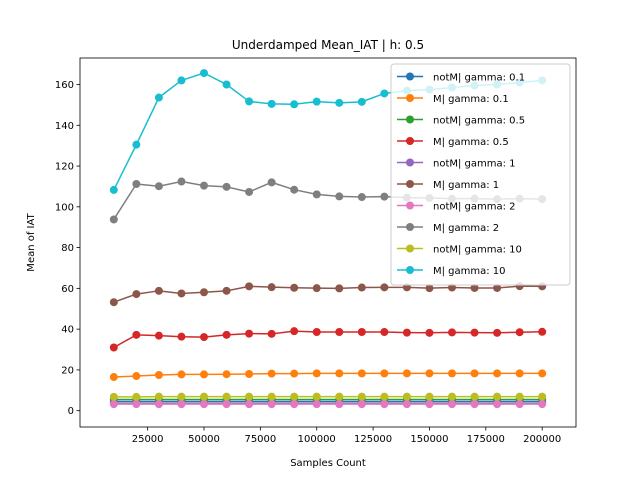 The image size is (640, 480). What do you see at coordinates (67, 330) in the screenshot?
I see `y-tick-label: 40` at bounding box center [67, 330].